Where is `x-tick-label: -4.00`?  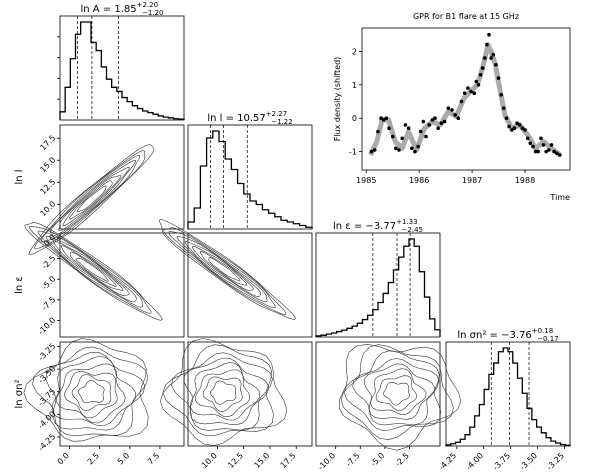
x-tick-label: -4.00 is located at coordinates (474, 461).